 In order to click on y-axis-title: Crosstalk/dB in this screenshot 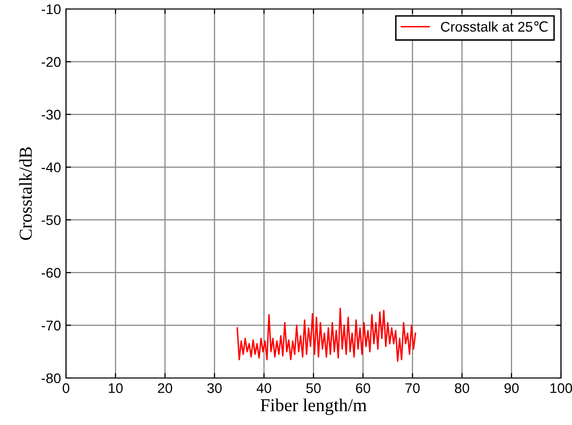, I will do `click(25, 193)`.